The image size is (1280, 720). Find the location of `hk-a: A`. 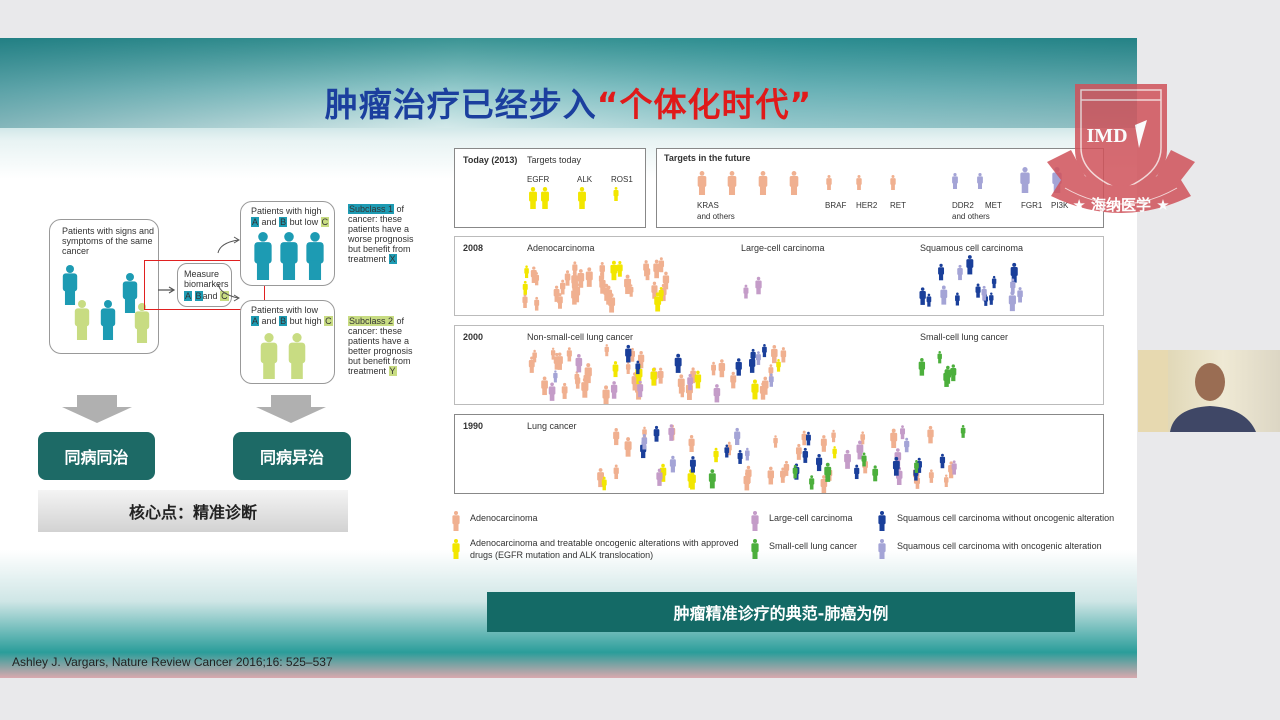

hk-a: A is located at coordinates (255, 222).